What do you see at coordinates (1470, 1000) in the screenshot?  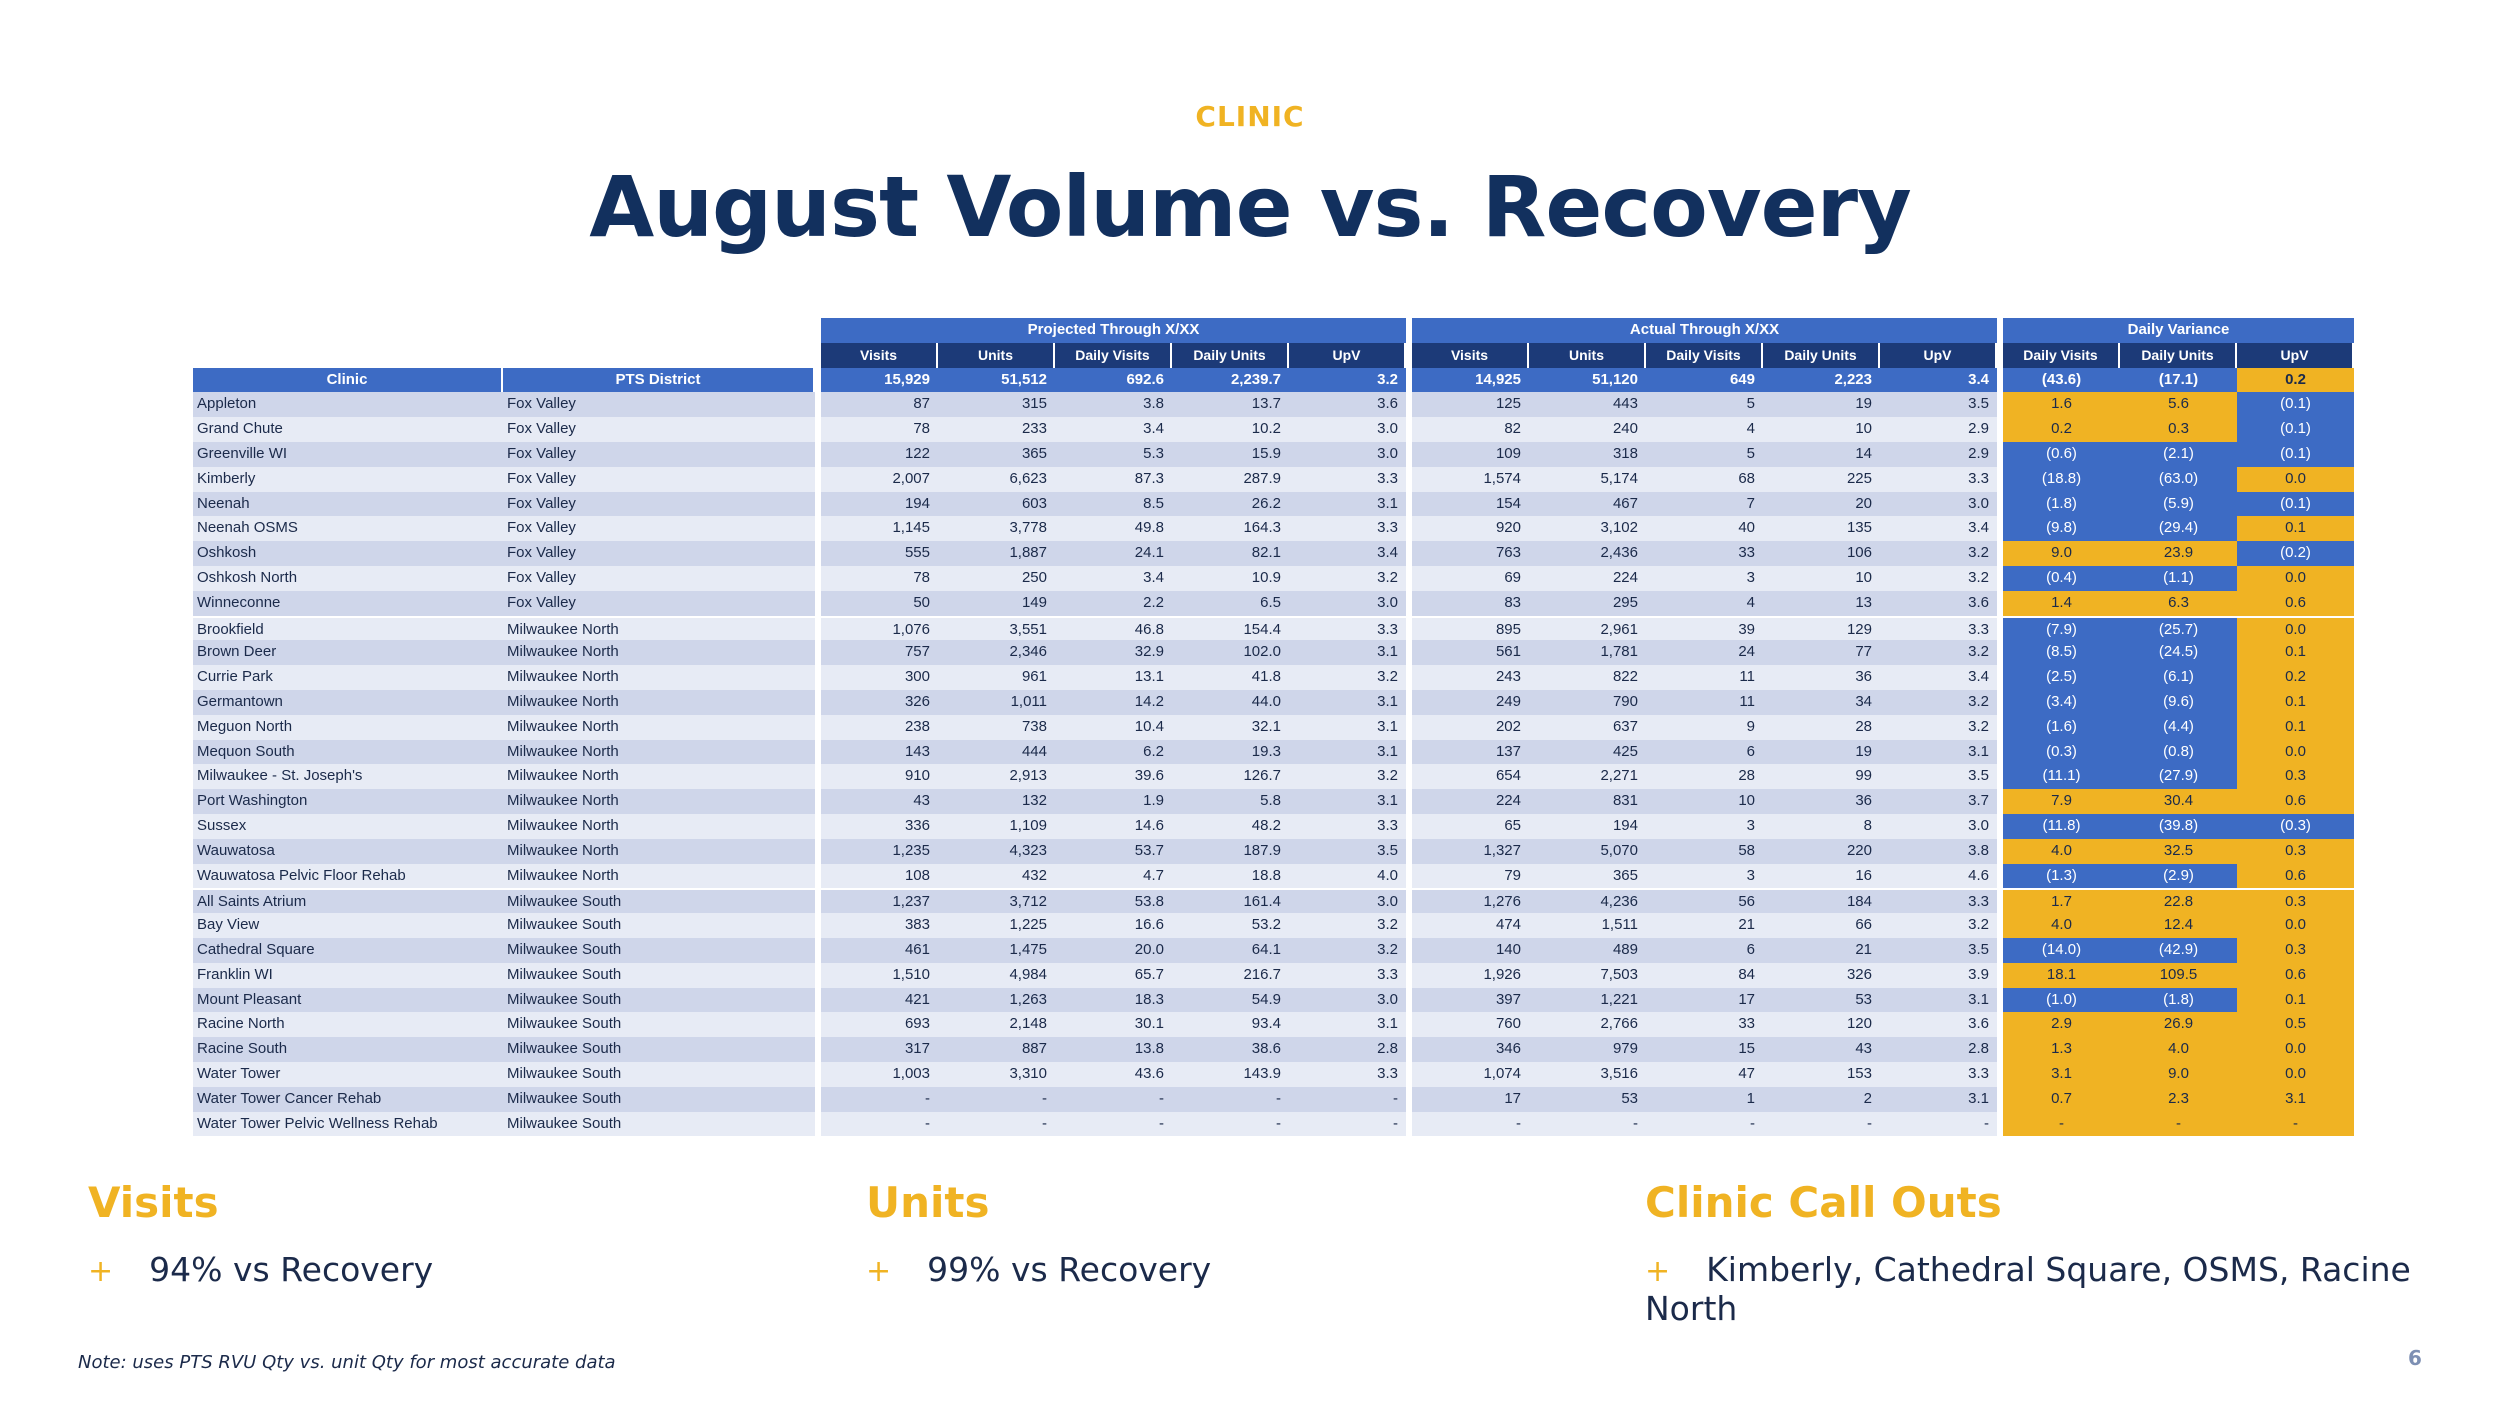 I see `cell-actual-0: 397` at bounding box center [1470, 1000].